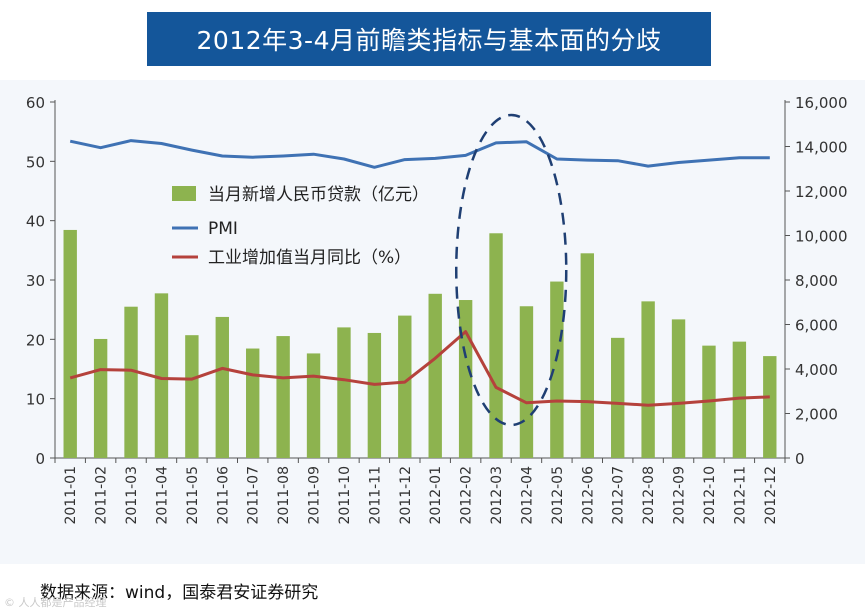 The image size is (865, 616). I want to click on right-axis-tick-label: 8,000, so click(816, 281).